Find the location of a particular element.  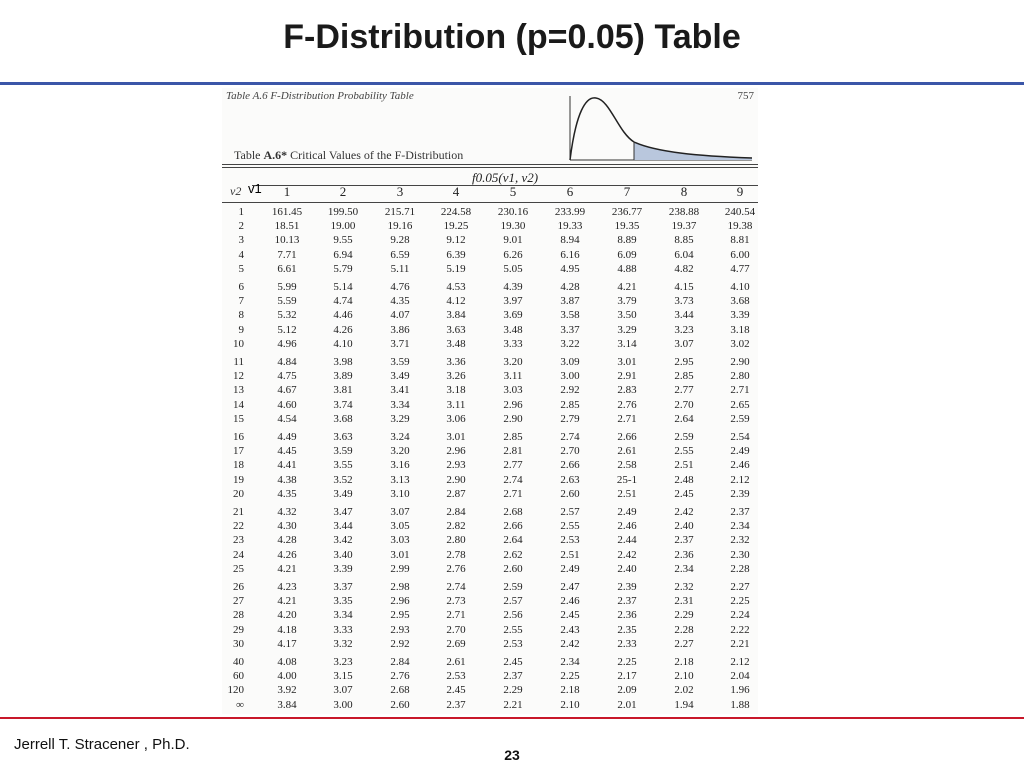

footer-divider is located at coordinates (512, 718).